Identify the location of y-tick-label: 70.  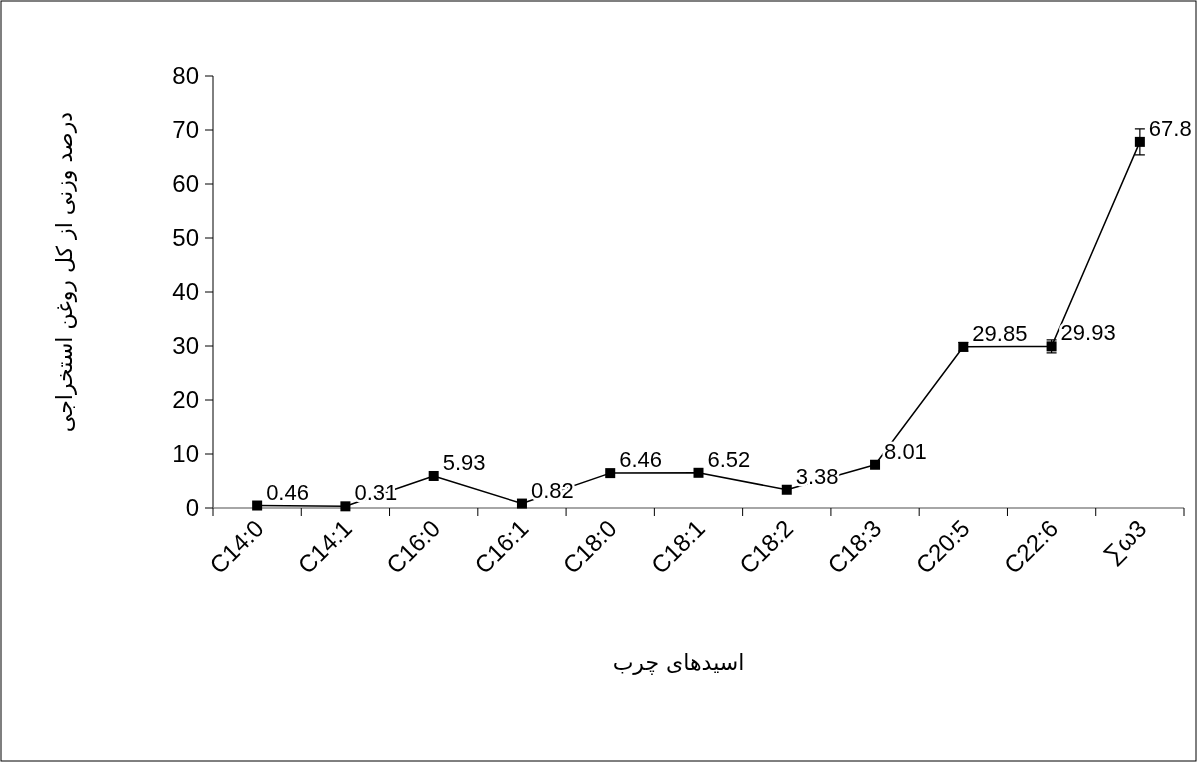
(185, 129).